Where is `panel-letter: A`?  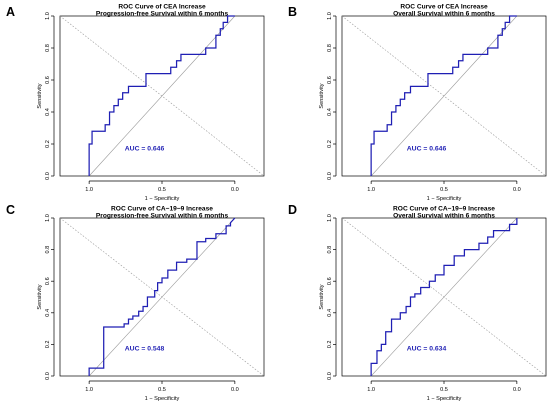
panel-letter: A is located at coordinates (10, 12).